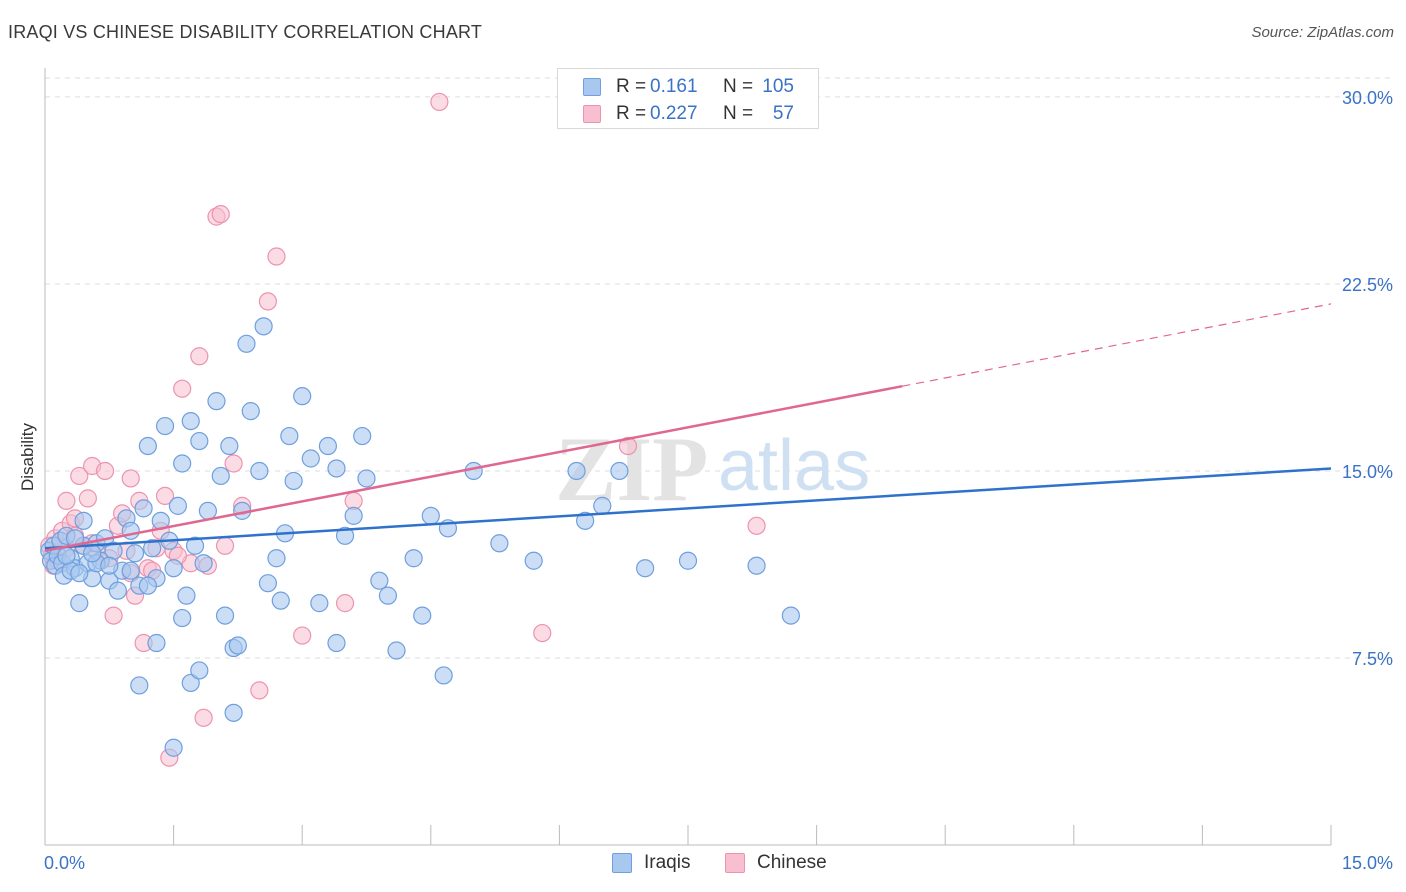 The width and height of the screenshot is (1406, 892). Describe the element at coordinates (1372, 659) in the screenshot. I see `y-tick-label: 7.5%` at that location.